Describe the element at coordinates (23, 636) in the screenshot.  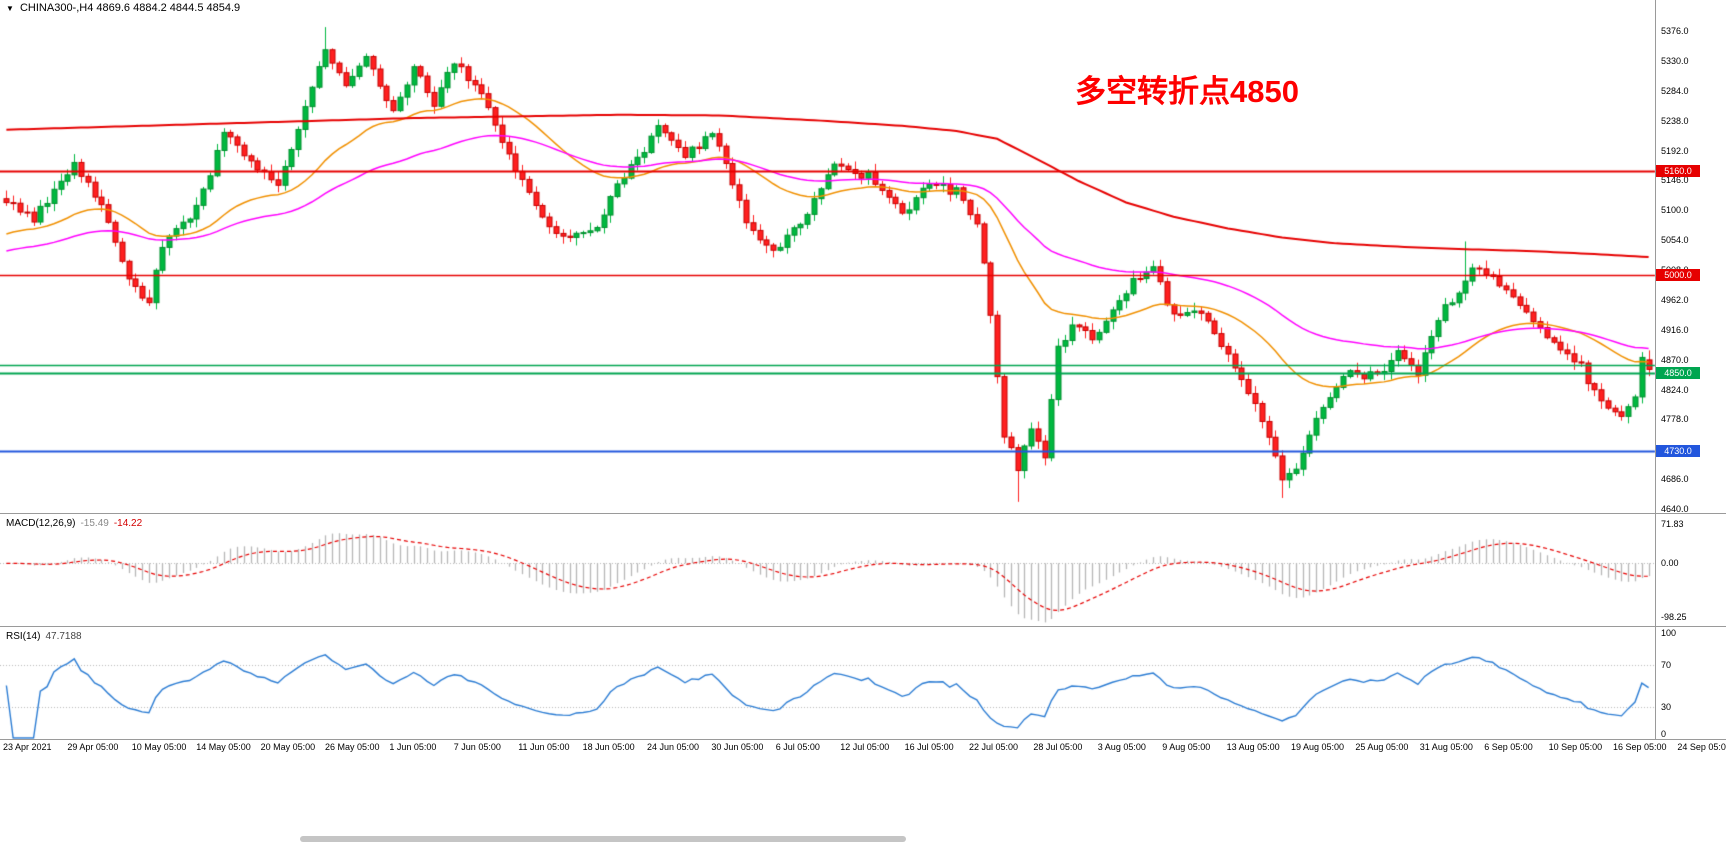
I see `rsi-name: RSI(14)` at that location.